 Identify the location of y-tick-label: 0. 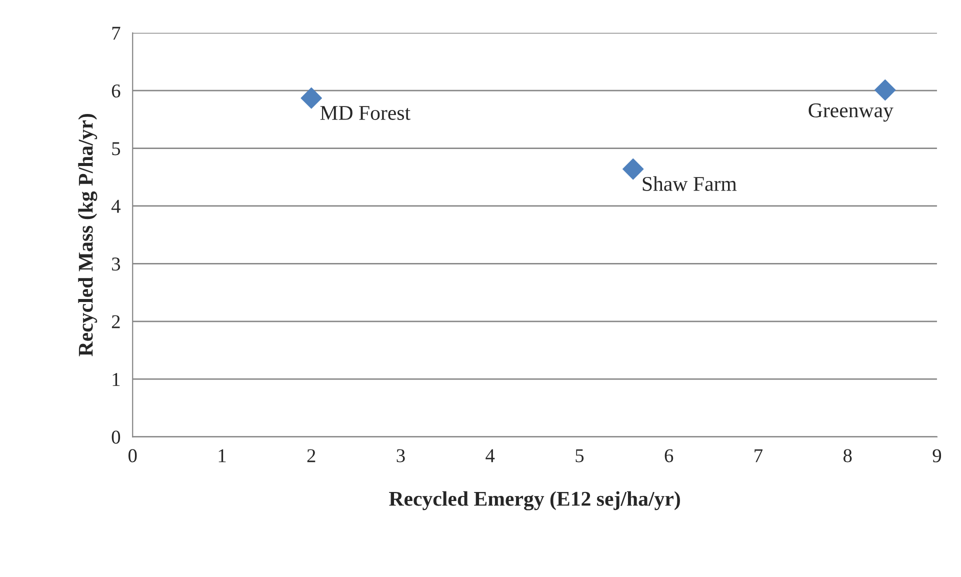
(116, 437).